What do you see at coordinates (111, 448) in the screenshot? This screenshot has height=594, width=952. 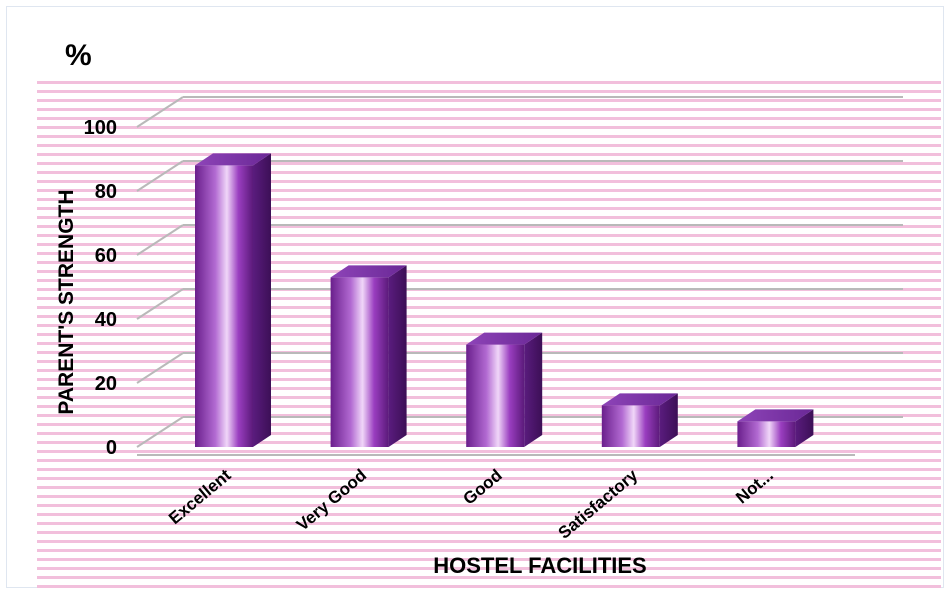 I see `y-tick-label: 0` at bounding box center [111, 448].